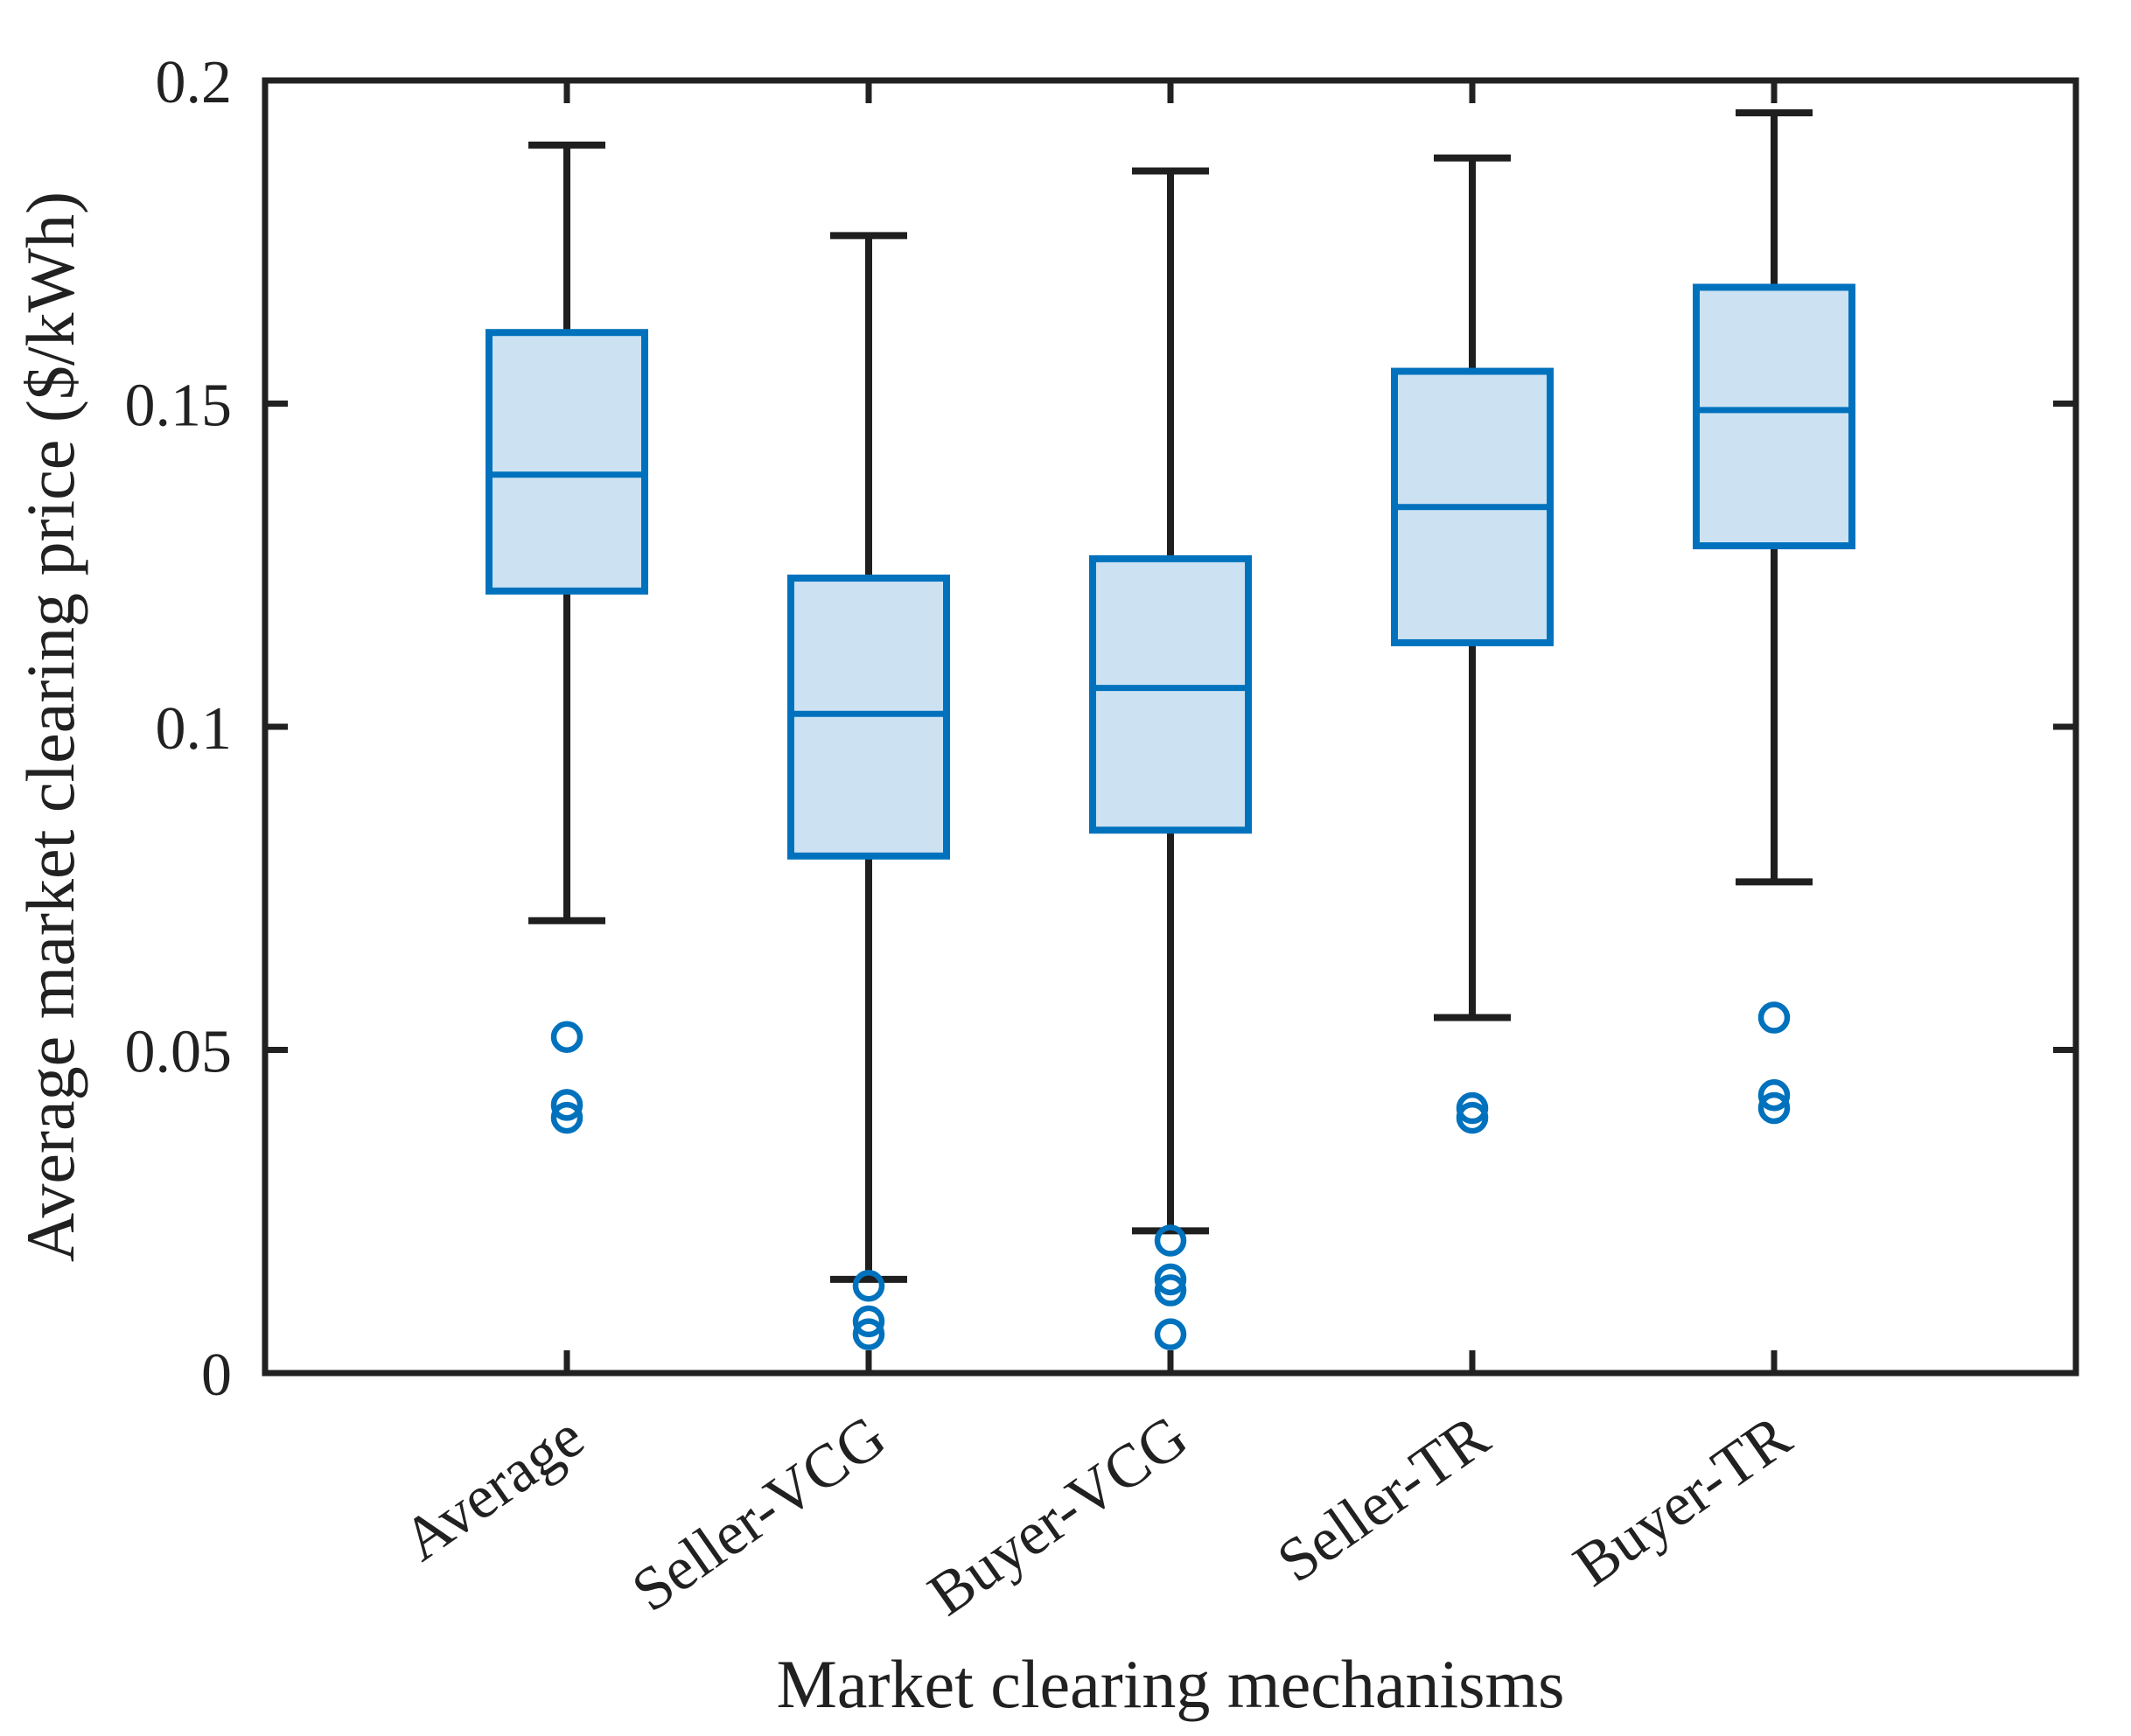  What do you see at coordinates (50, 727) in the screenshot?
I see `y-axis-title: Average market clearing price ($/kWh)` at bounding box center [50, 727].